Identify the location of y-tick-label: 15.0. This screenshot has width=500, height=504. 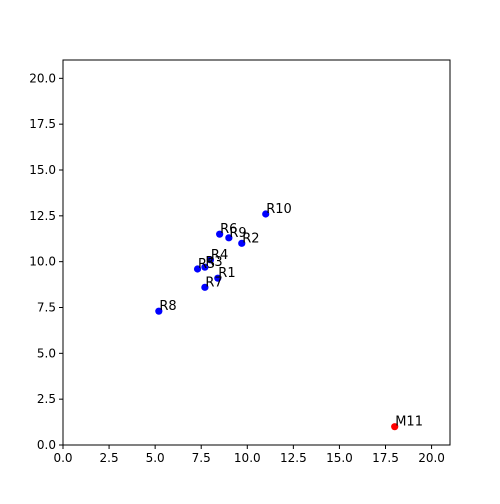
(42, 170).